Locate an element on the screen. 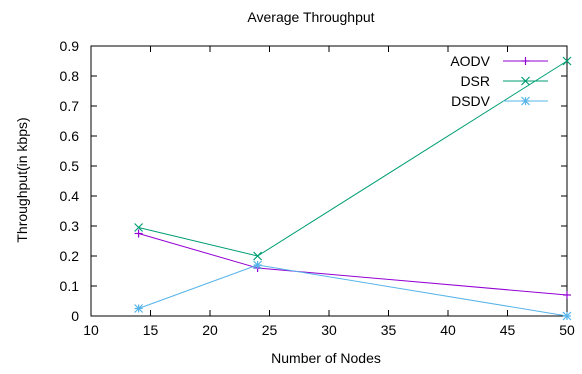  y-tick-label: 0 is located at coordinates (75, 316).